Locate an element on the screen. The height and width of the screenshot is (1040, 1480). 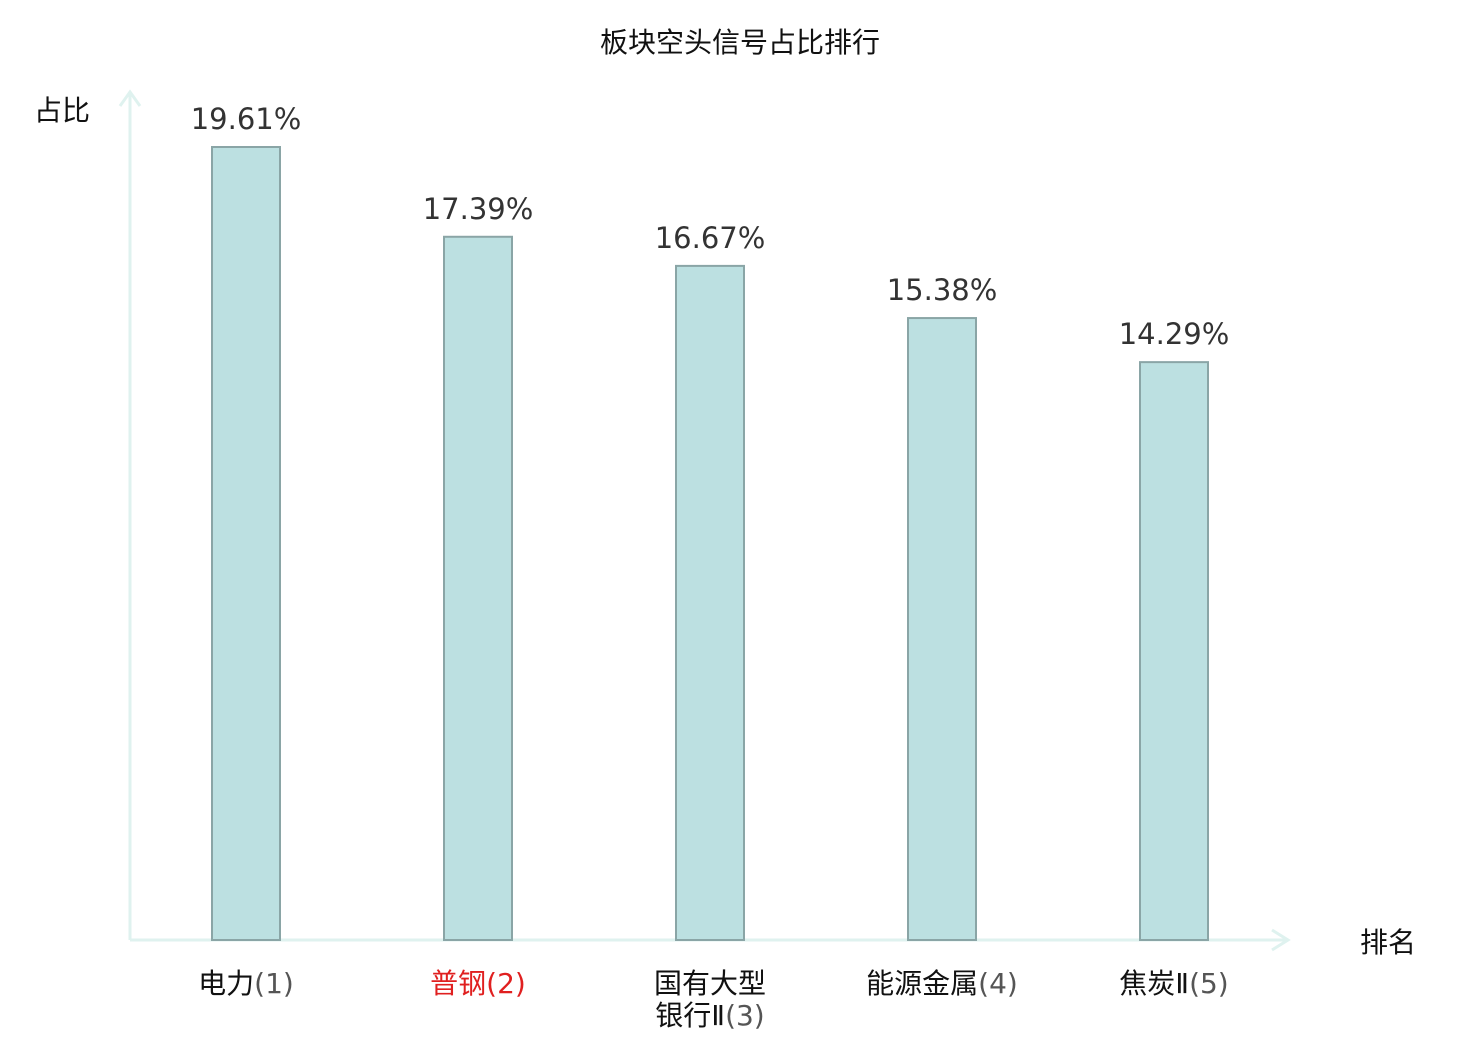
y-axis-arrow-icon is located at coordinates (130, 98).